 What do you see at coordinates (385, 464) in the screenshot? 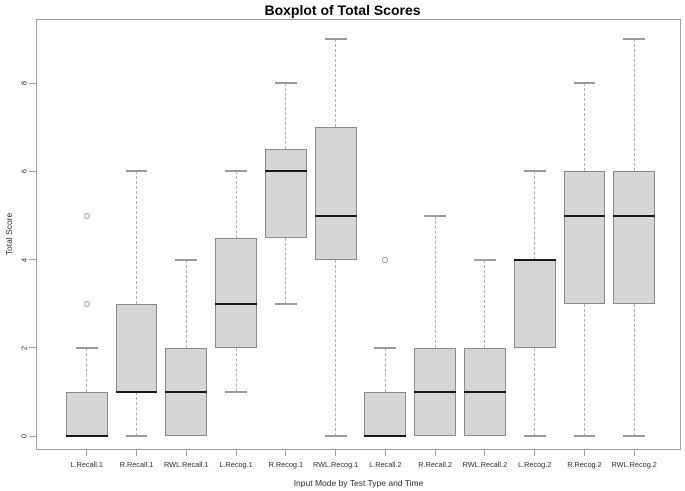
I see `x-tick-label: L.Recall.2` at bounding box center [385, 464].